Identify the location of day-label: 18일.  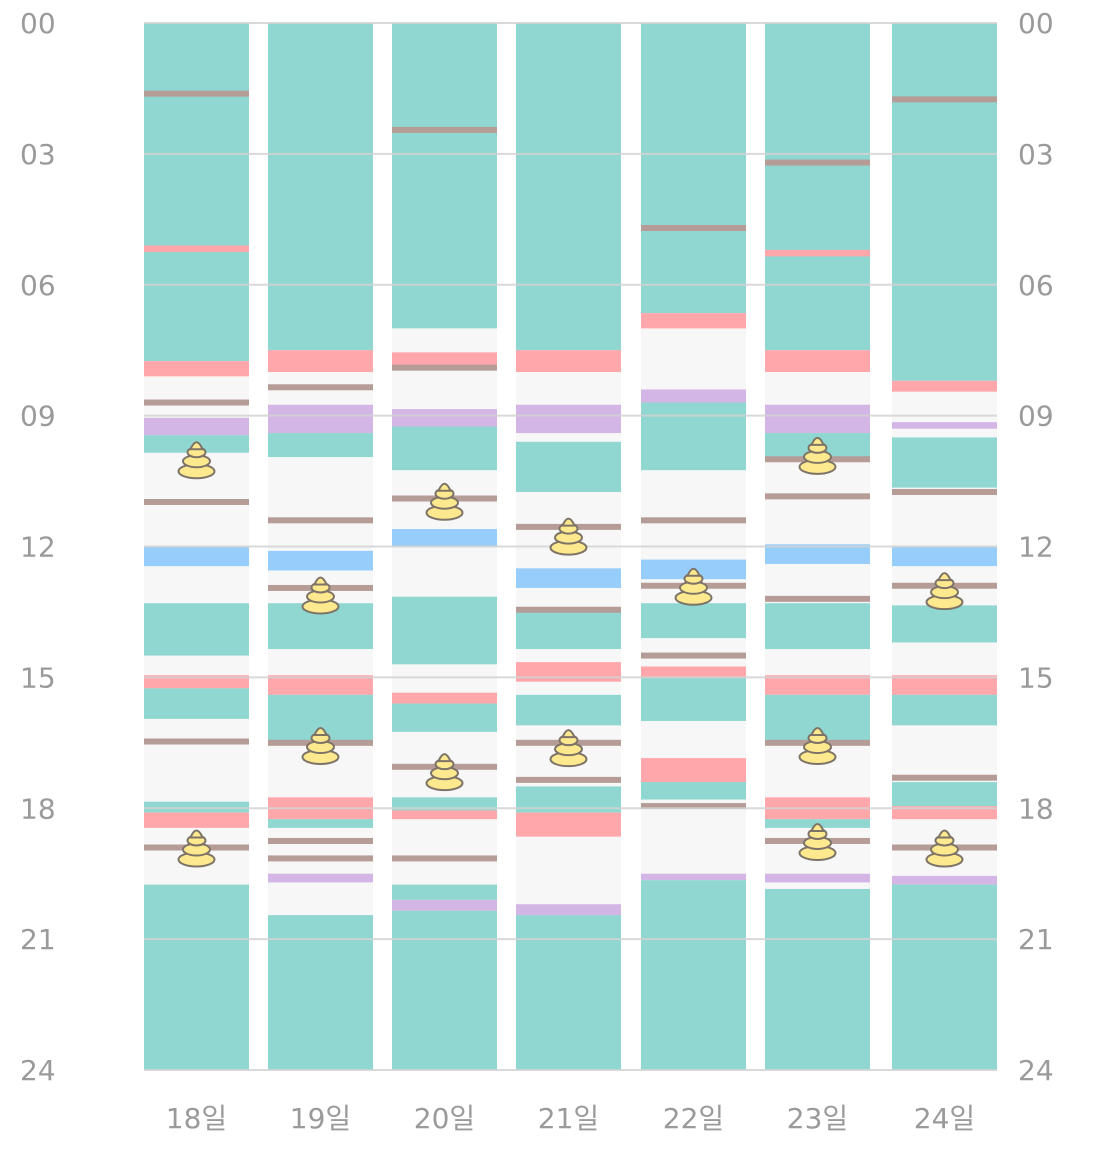
(196, 1118).